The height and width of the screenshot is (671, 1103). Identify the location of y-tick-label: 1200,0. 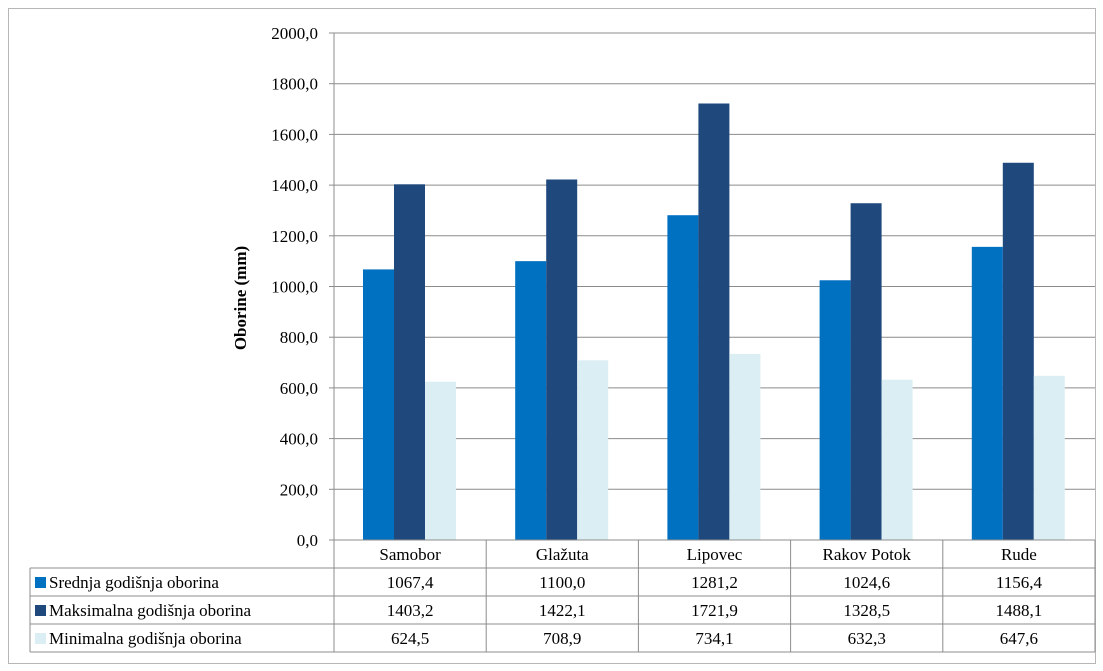
(294, 236).